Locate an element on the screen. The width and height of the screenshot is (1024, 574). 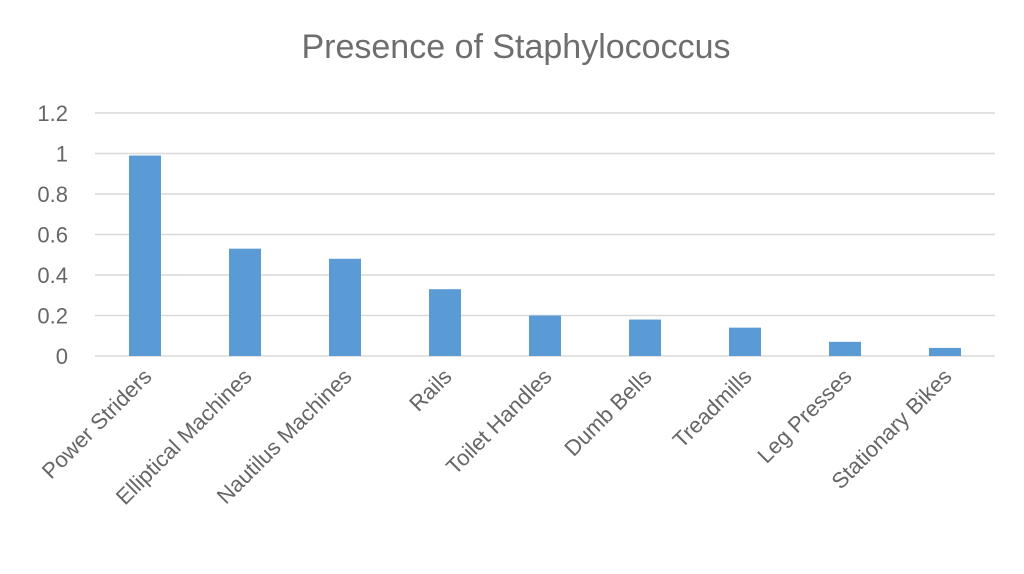
x-tick-label: Dumb Bells is located at coordinates (607, 412).